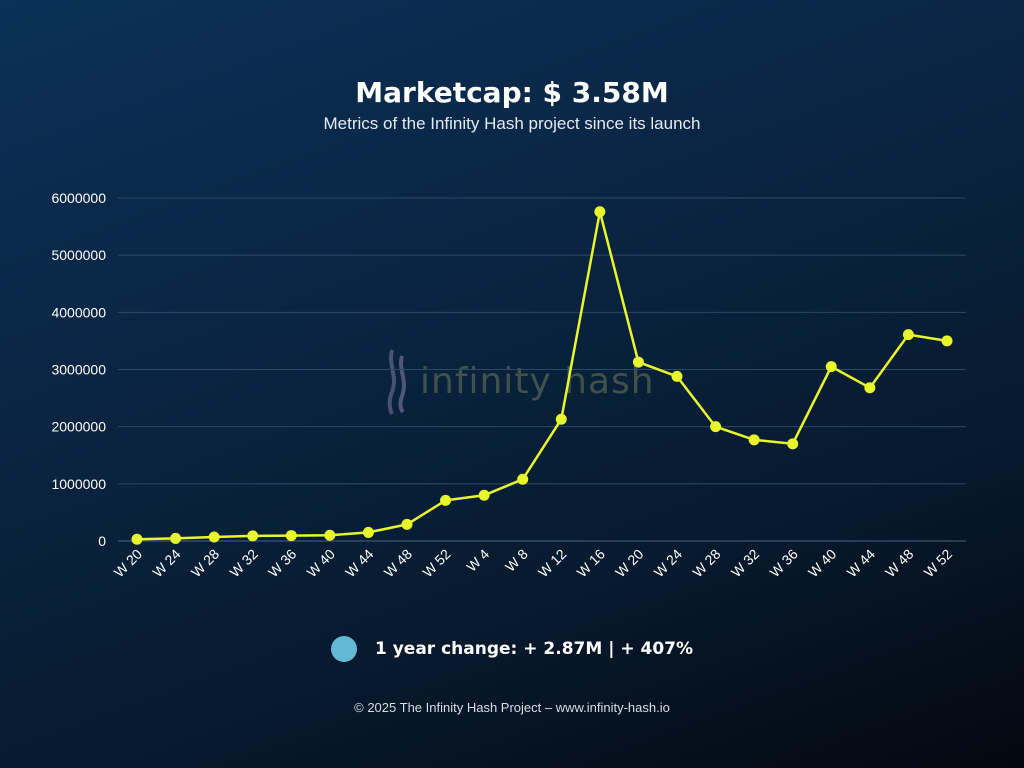  Describe the element at coordinates (537, 381) in the screenshot. I see `watermark-text: infinity hash` at that location.